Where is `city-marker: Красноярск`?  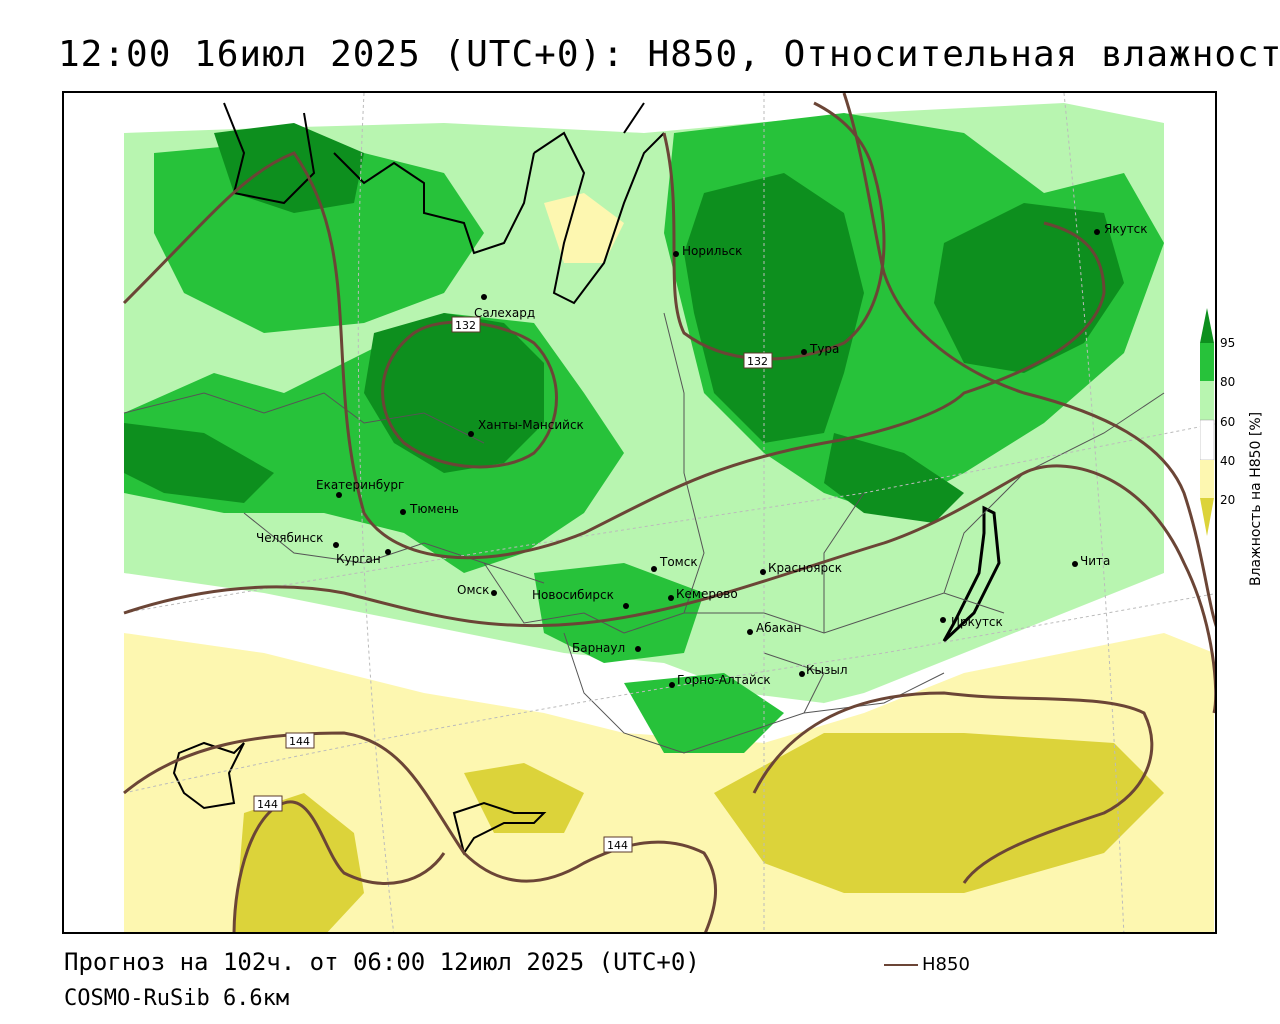
city-marker: Красноярск is located at coordinates (801, 568).